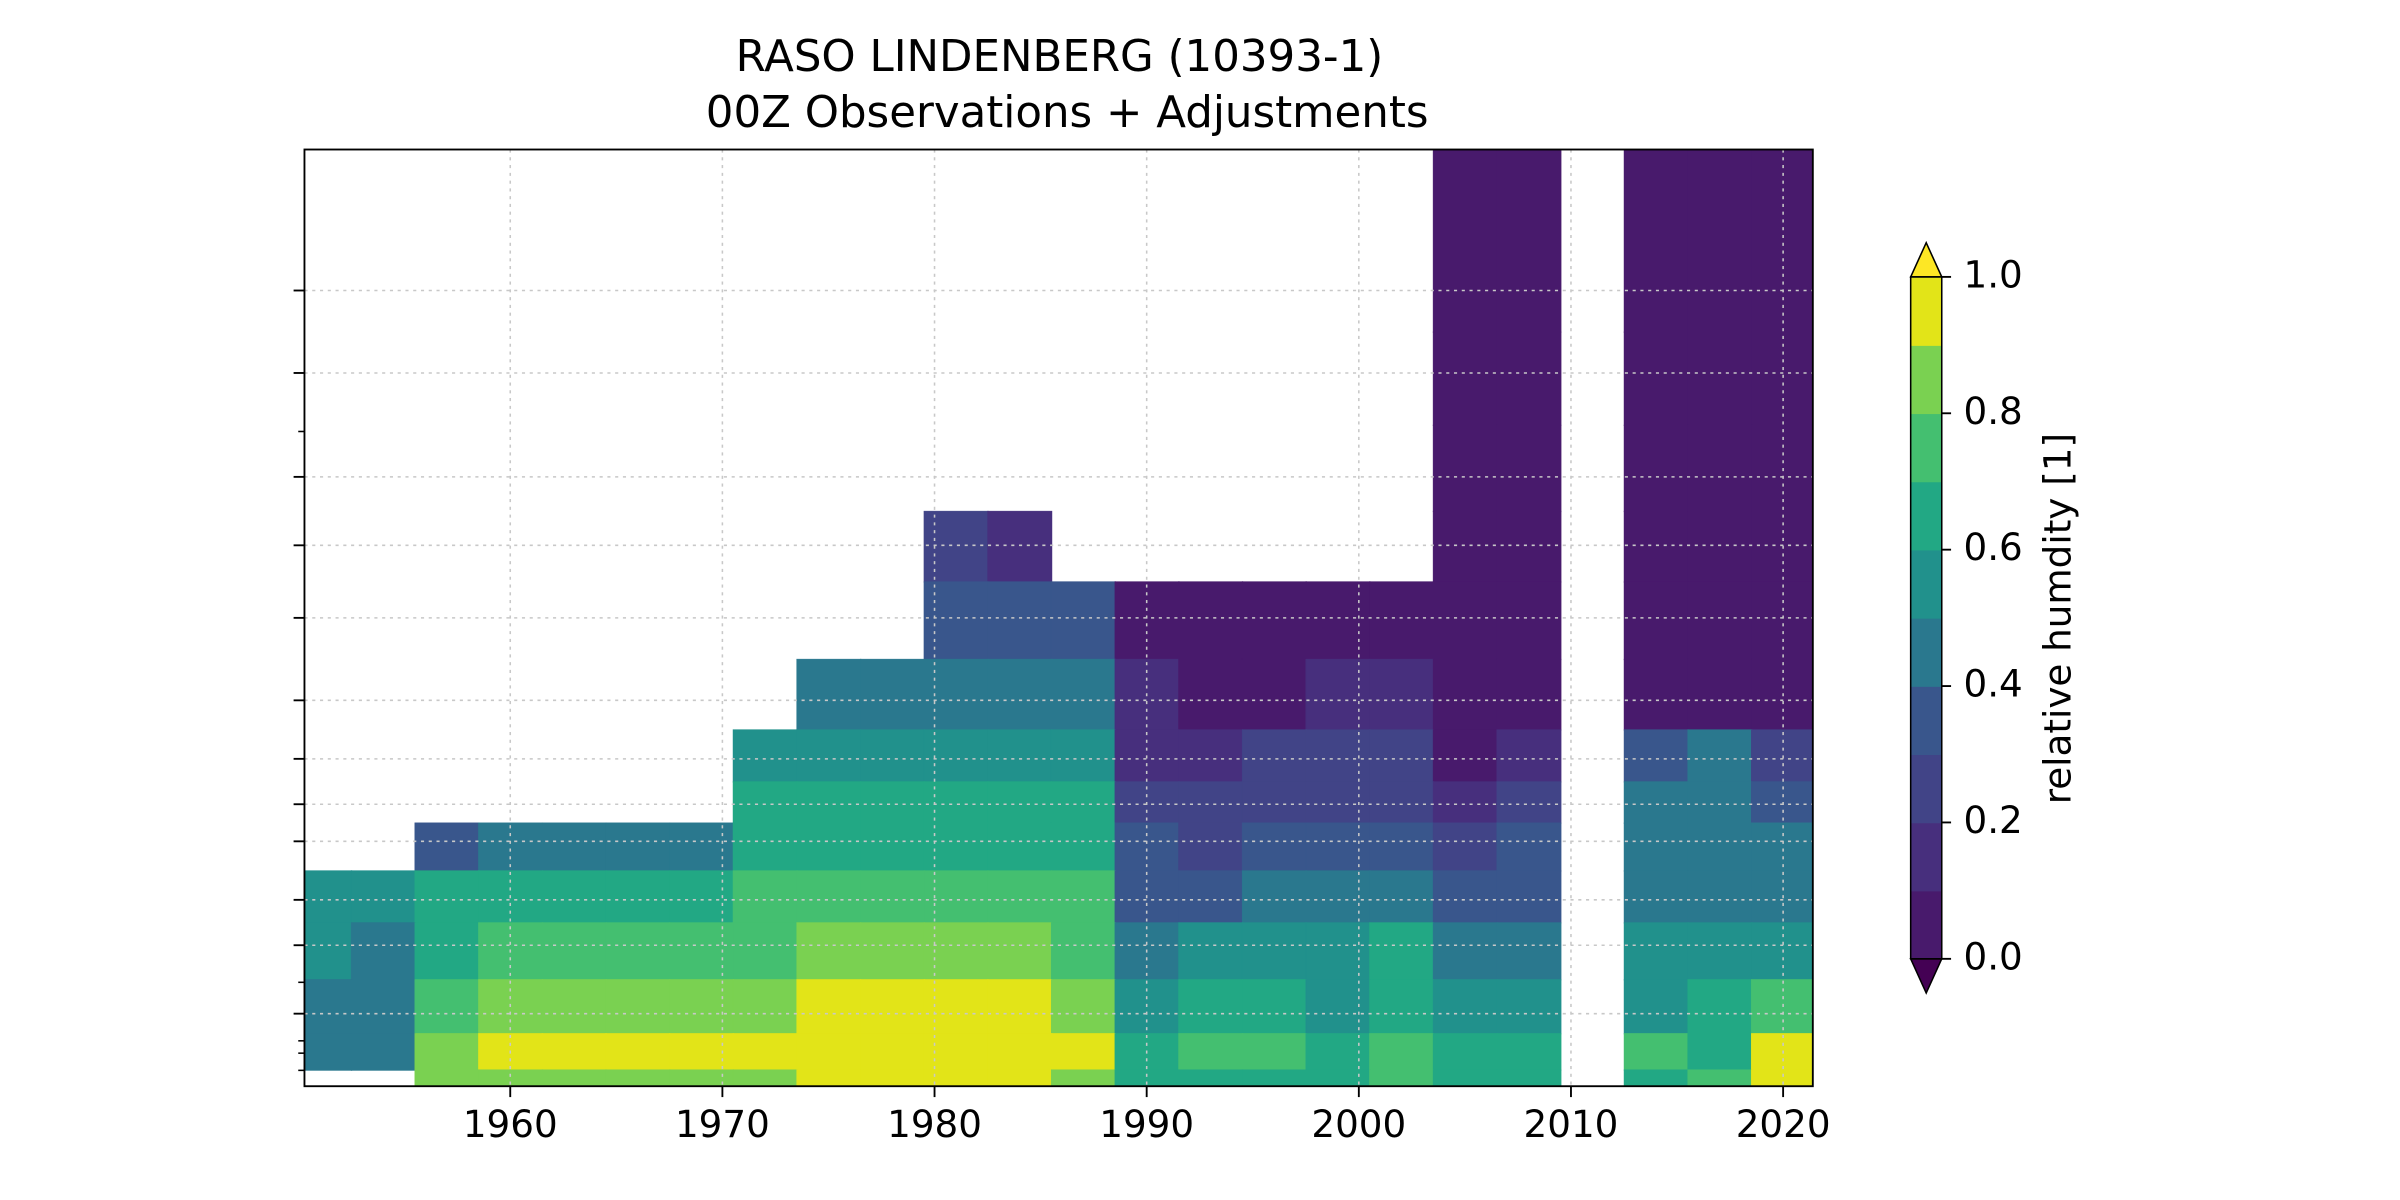  Describe the element at coordinates (1146, 1124) in the screenshot. I see `x-tick-label: 1990` at that location.